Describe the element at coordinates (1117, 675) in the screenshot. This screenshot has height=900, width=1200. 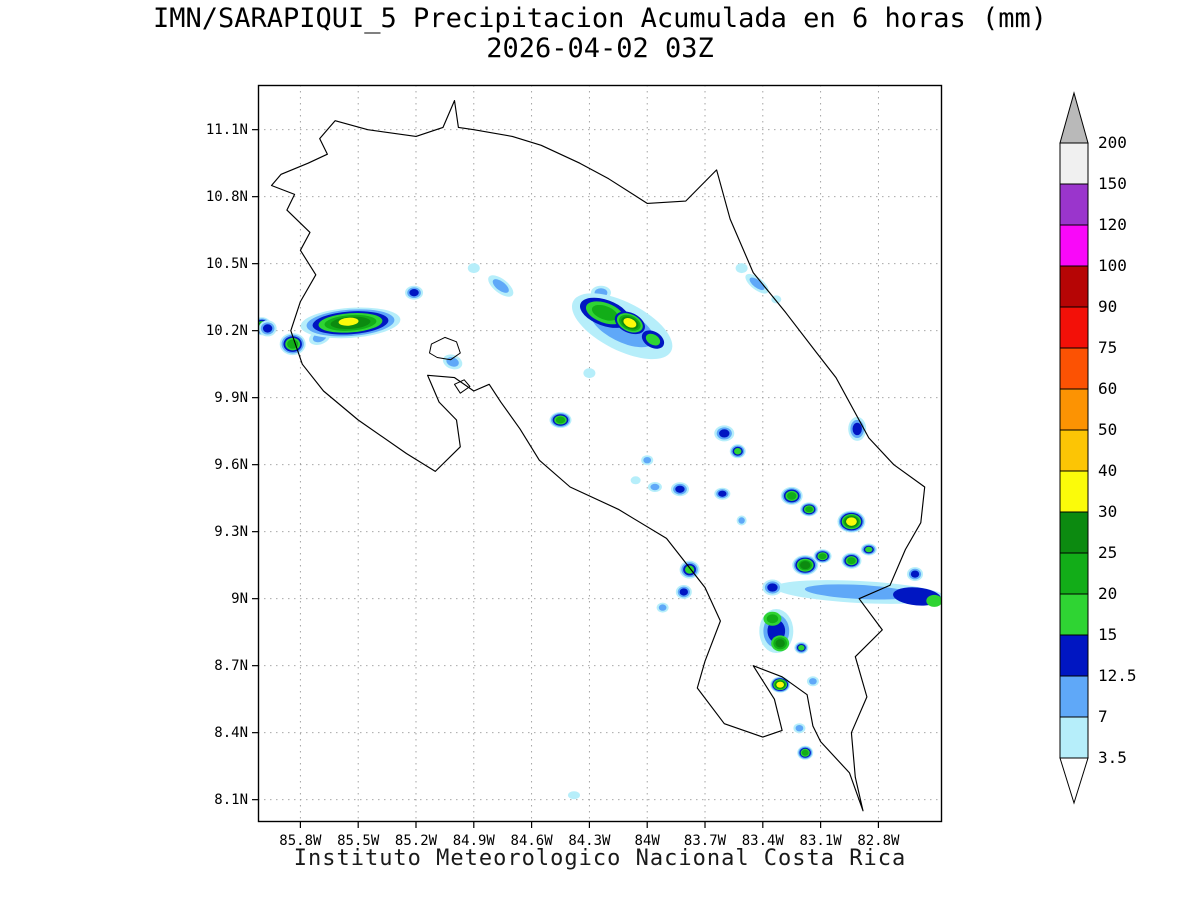
I see `colorbar-label: 12.5` at that location.